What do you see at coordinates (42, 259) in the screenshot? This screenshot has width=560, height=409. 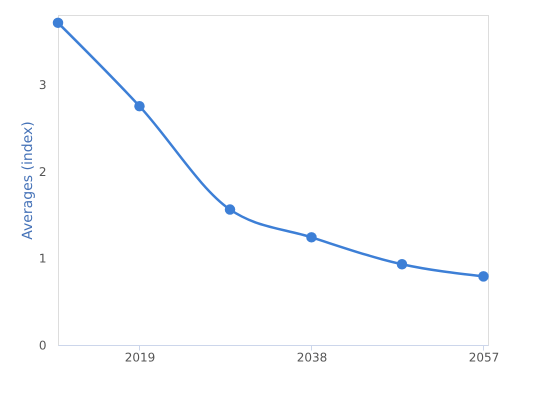 I see `y-tick-label: 1` at bounding box center [42, 259].